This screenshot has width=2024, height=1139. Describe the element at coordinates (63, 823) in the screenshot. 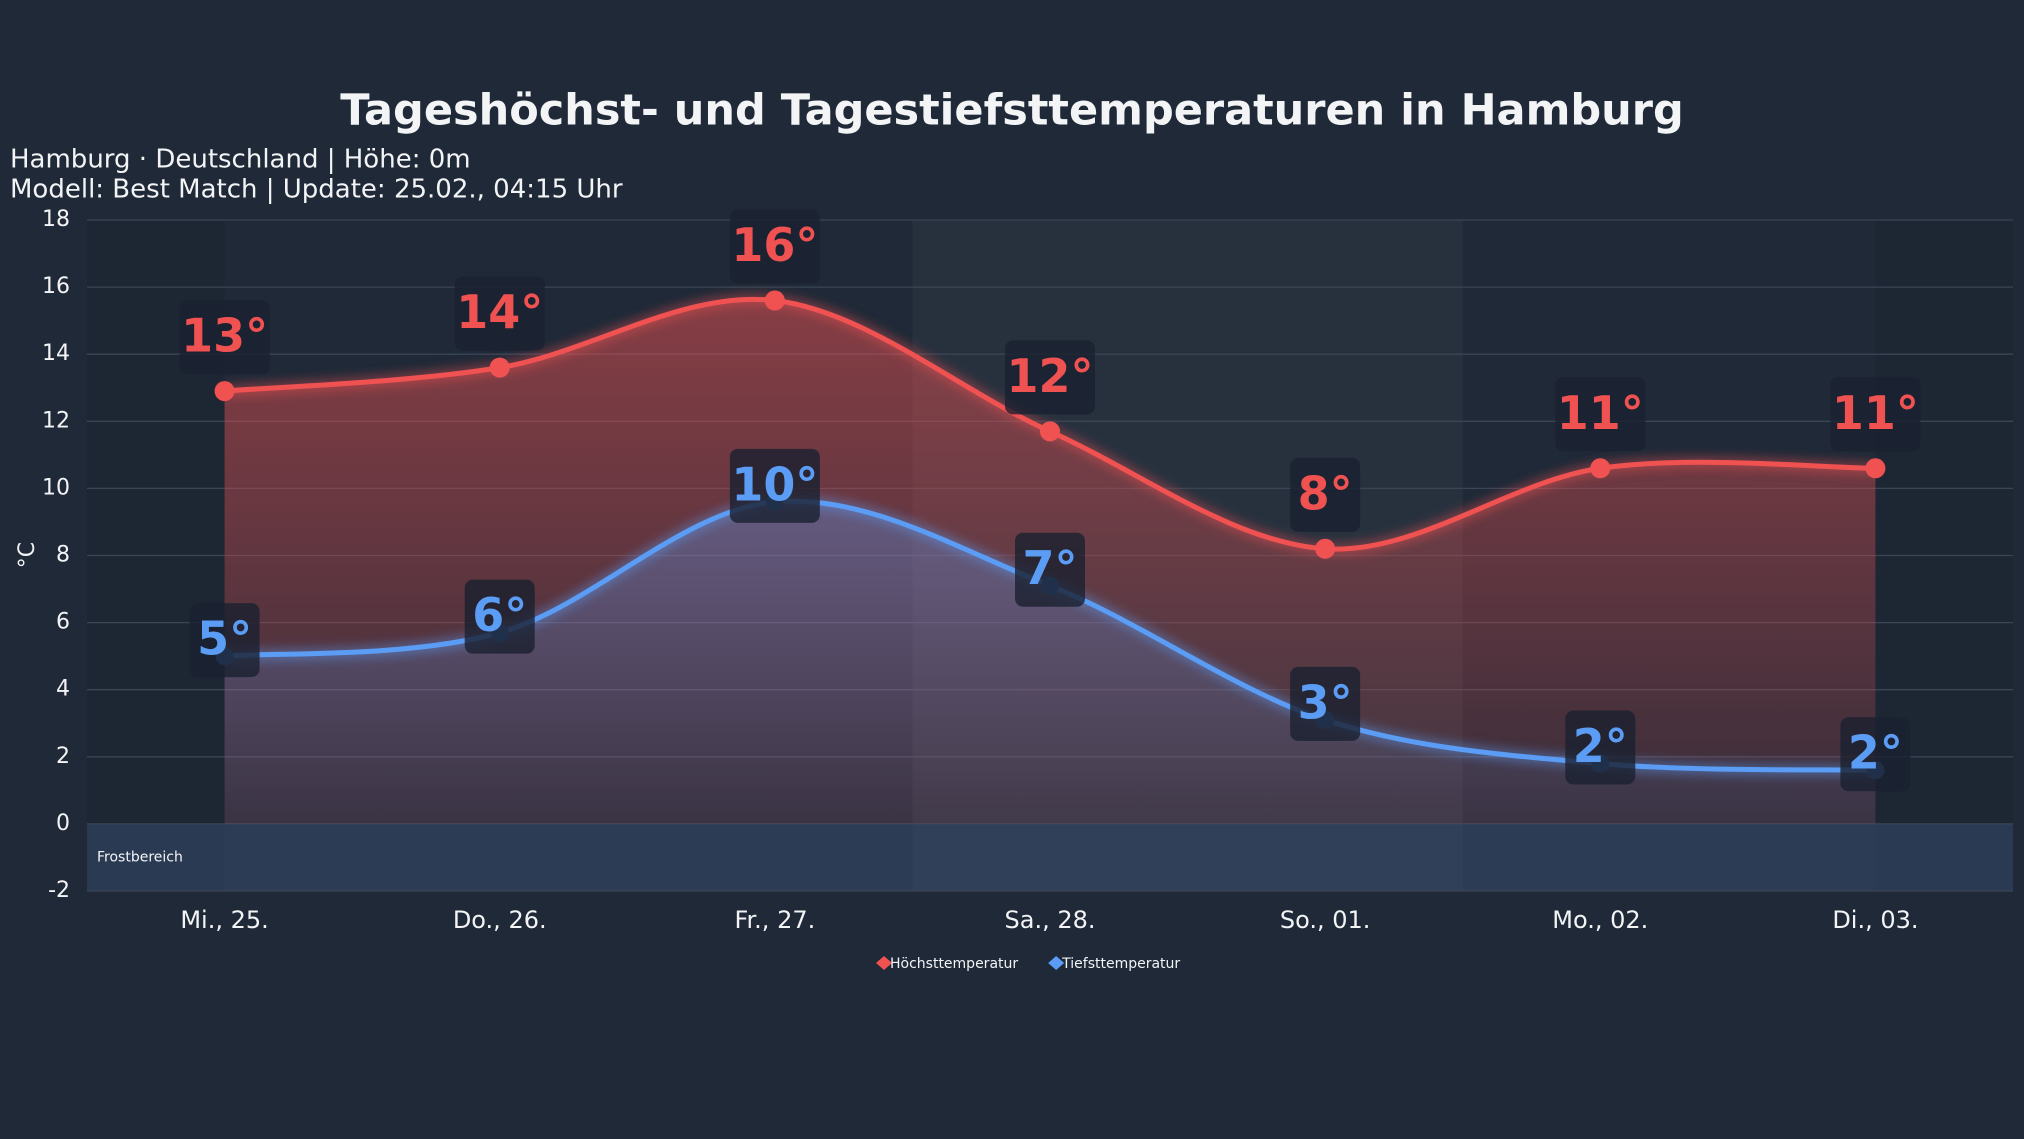

I see `y-tick-label: 0` at that location.